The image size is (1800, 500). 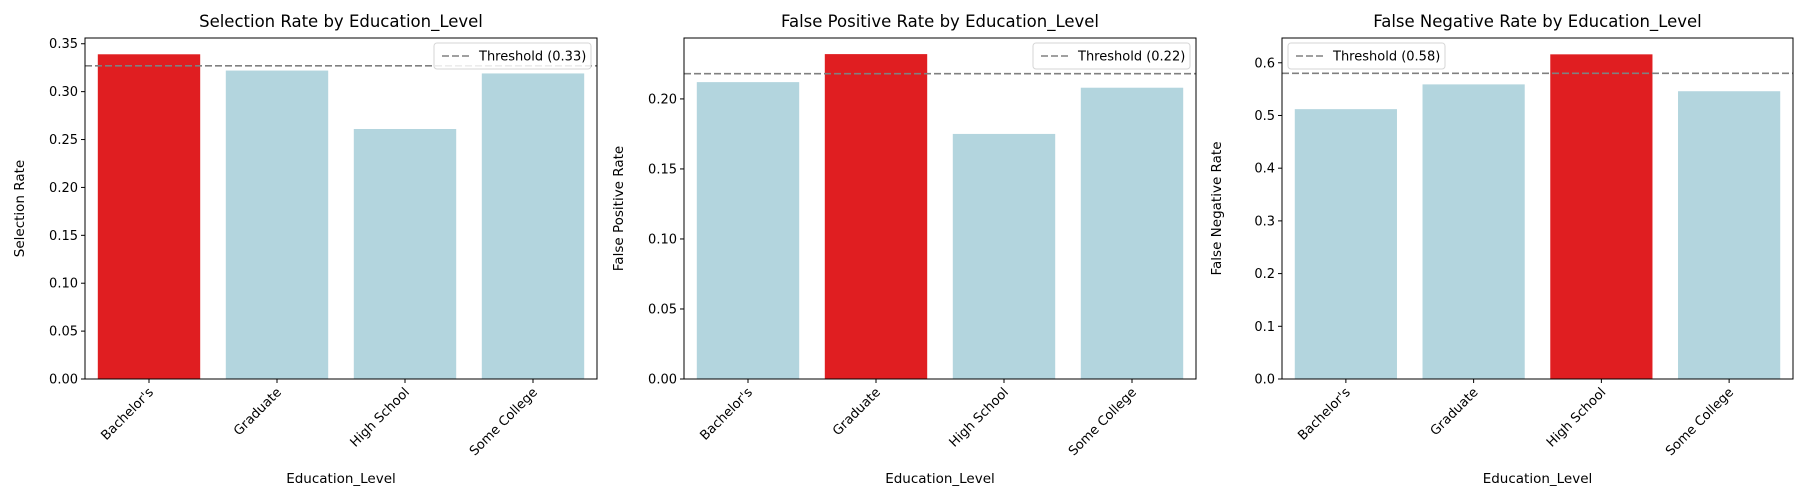 I want to click on y-tick-label: 0.0, so click(x=1264, y=380).